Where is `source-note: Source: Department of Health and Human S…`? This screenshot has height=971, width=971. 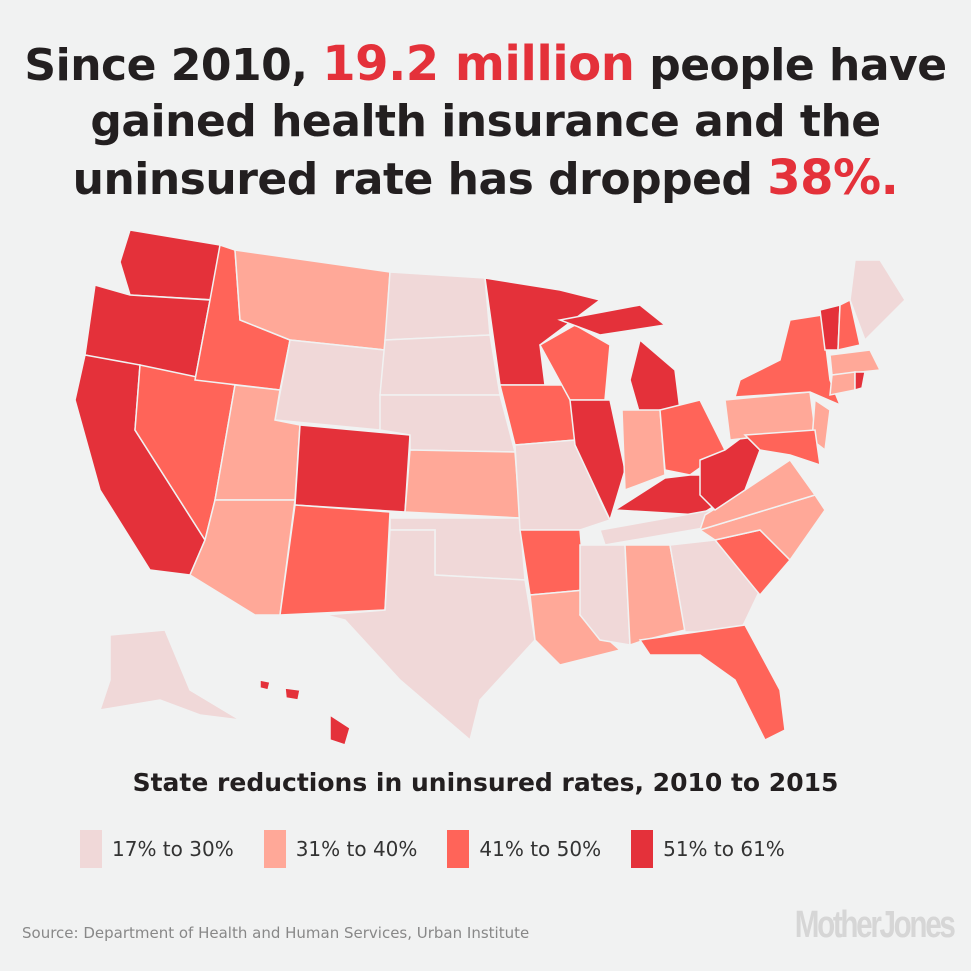
source-note: Source: Department of Health and Human S… is located at coordinates (276, 933).